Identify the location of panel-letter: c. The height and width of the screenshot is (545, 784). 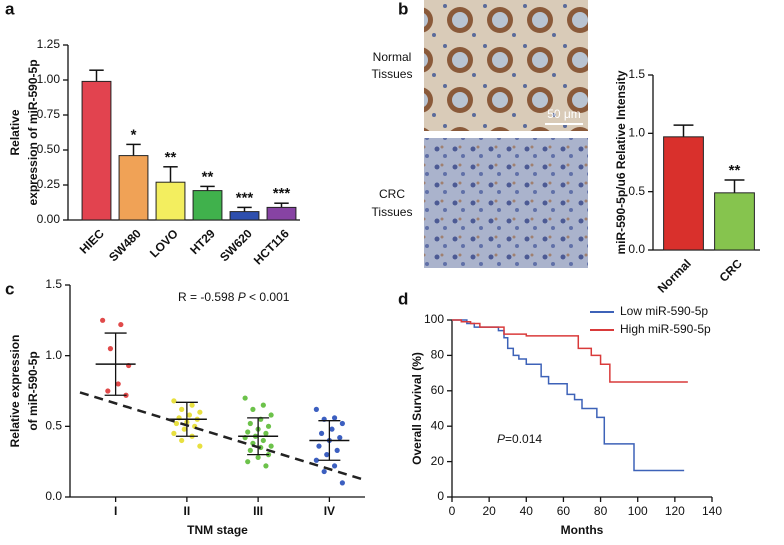
(9, 288).